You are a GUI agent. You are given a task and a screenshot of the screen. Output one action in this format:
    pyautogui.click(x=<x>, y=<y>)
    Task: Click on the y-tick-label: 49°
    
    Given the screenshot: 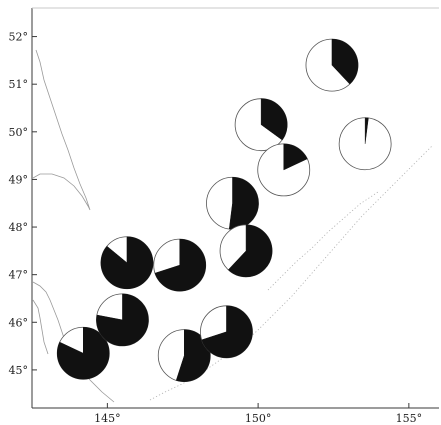 What is the action you would take?
    pyautogui.click(x=19, y=179)
    